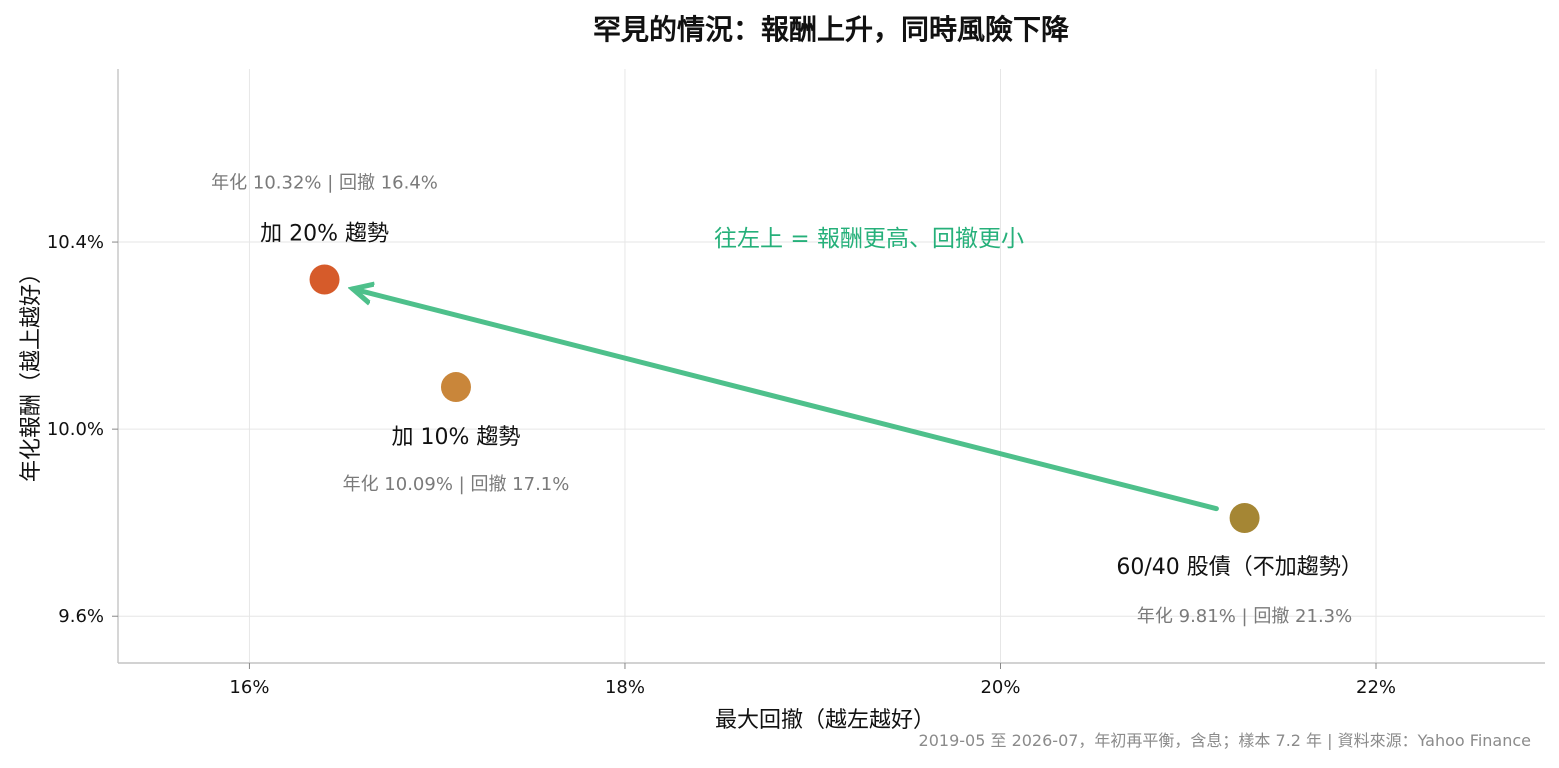  What do you see at coordinates (1244, 616) in the screenshot?
I see `point-stats-label: 年化 9.81% | 回撤 21.3%` at bounding box center [1244, 616].